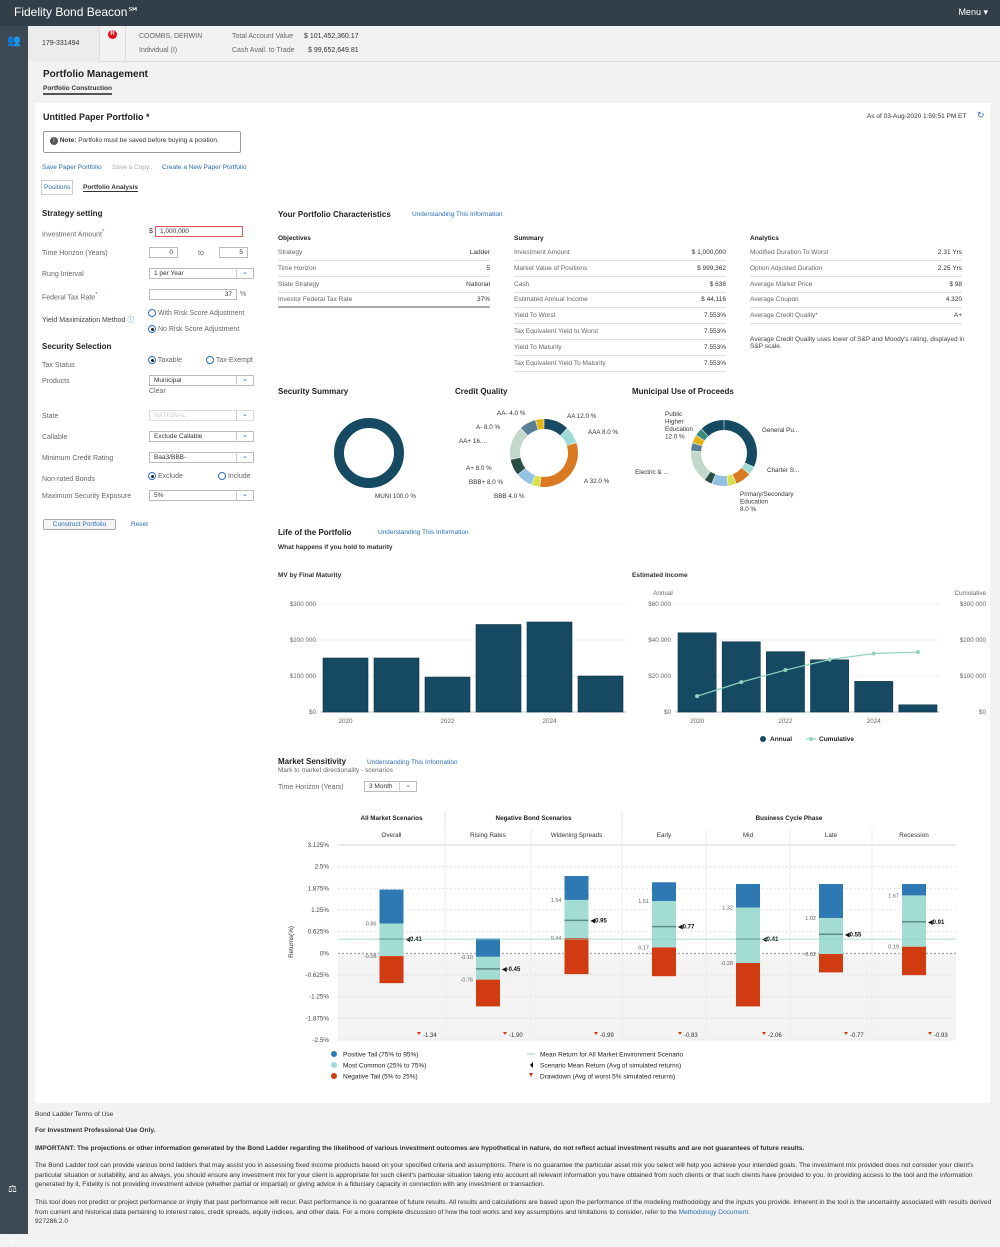  I want to click on row-value: 5, so click(488, 268).